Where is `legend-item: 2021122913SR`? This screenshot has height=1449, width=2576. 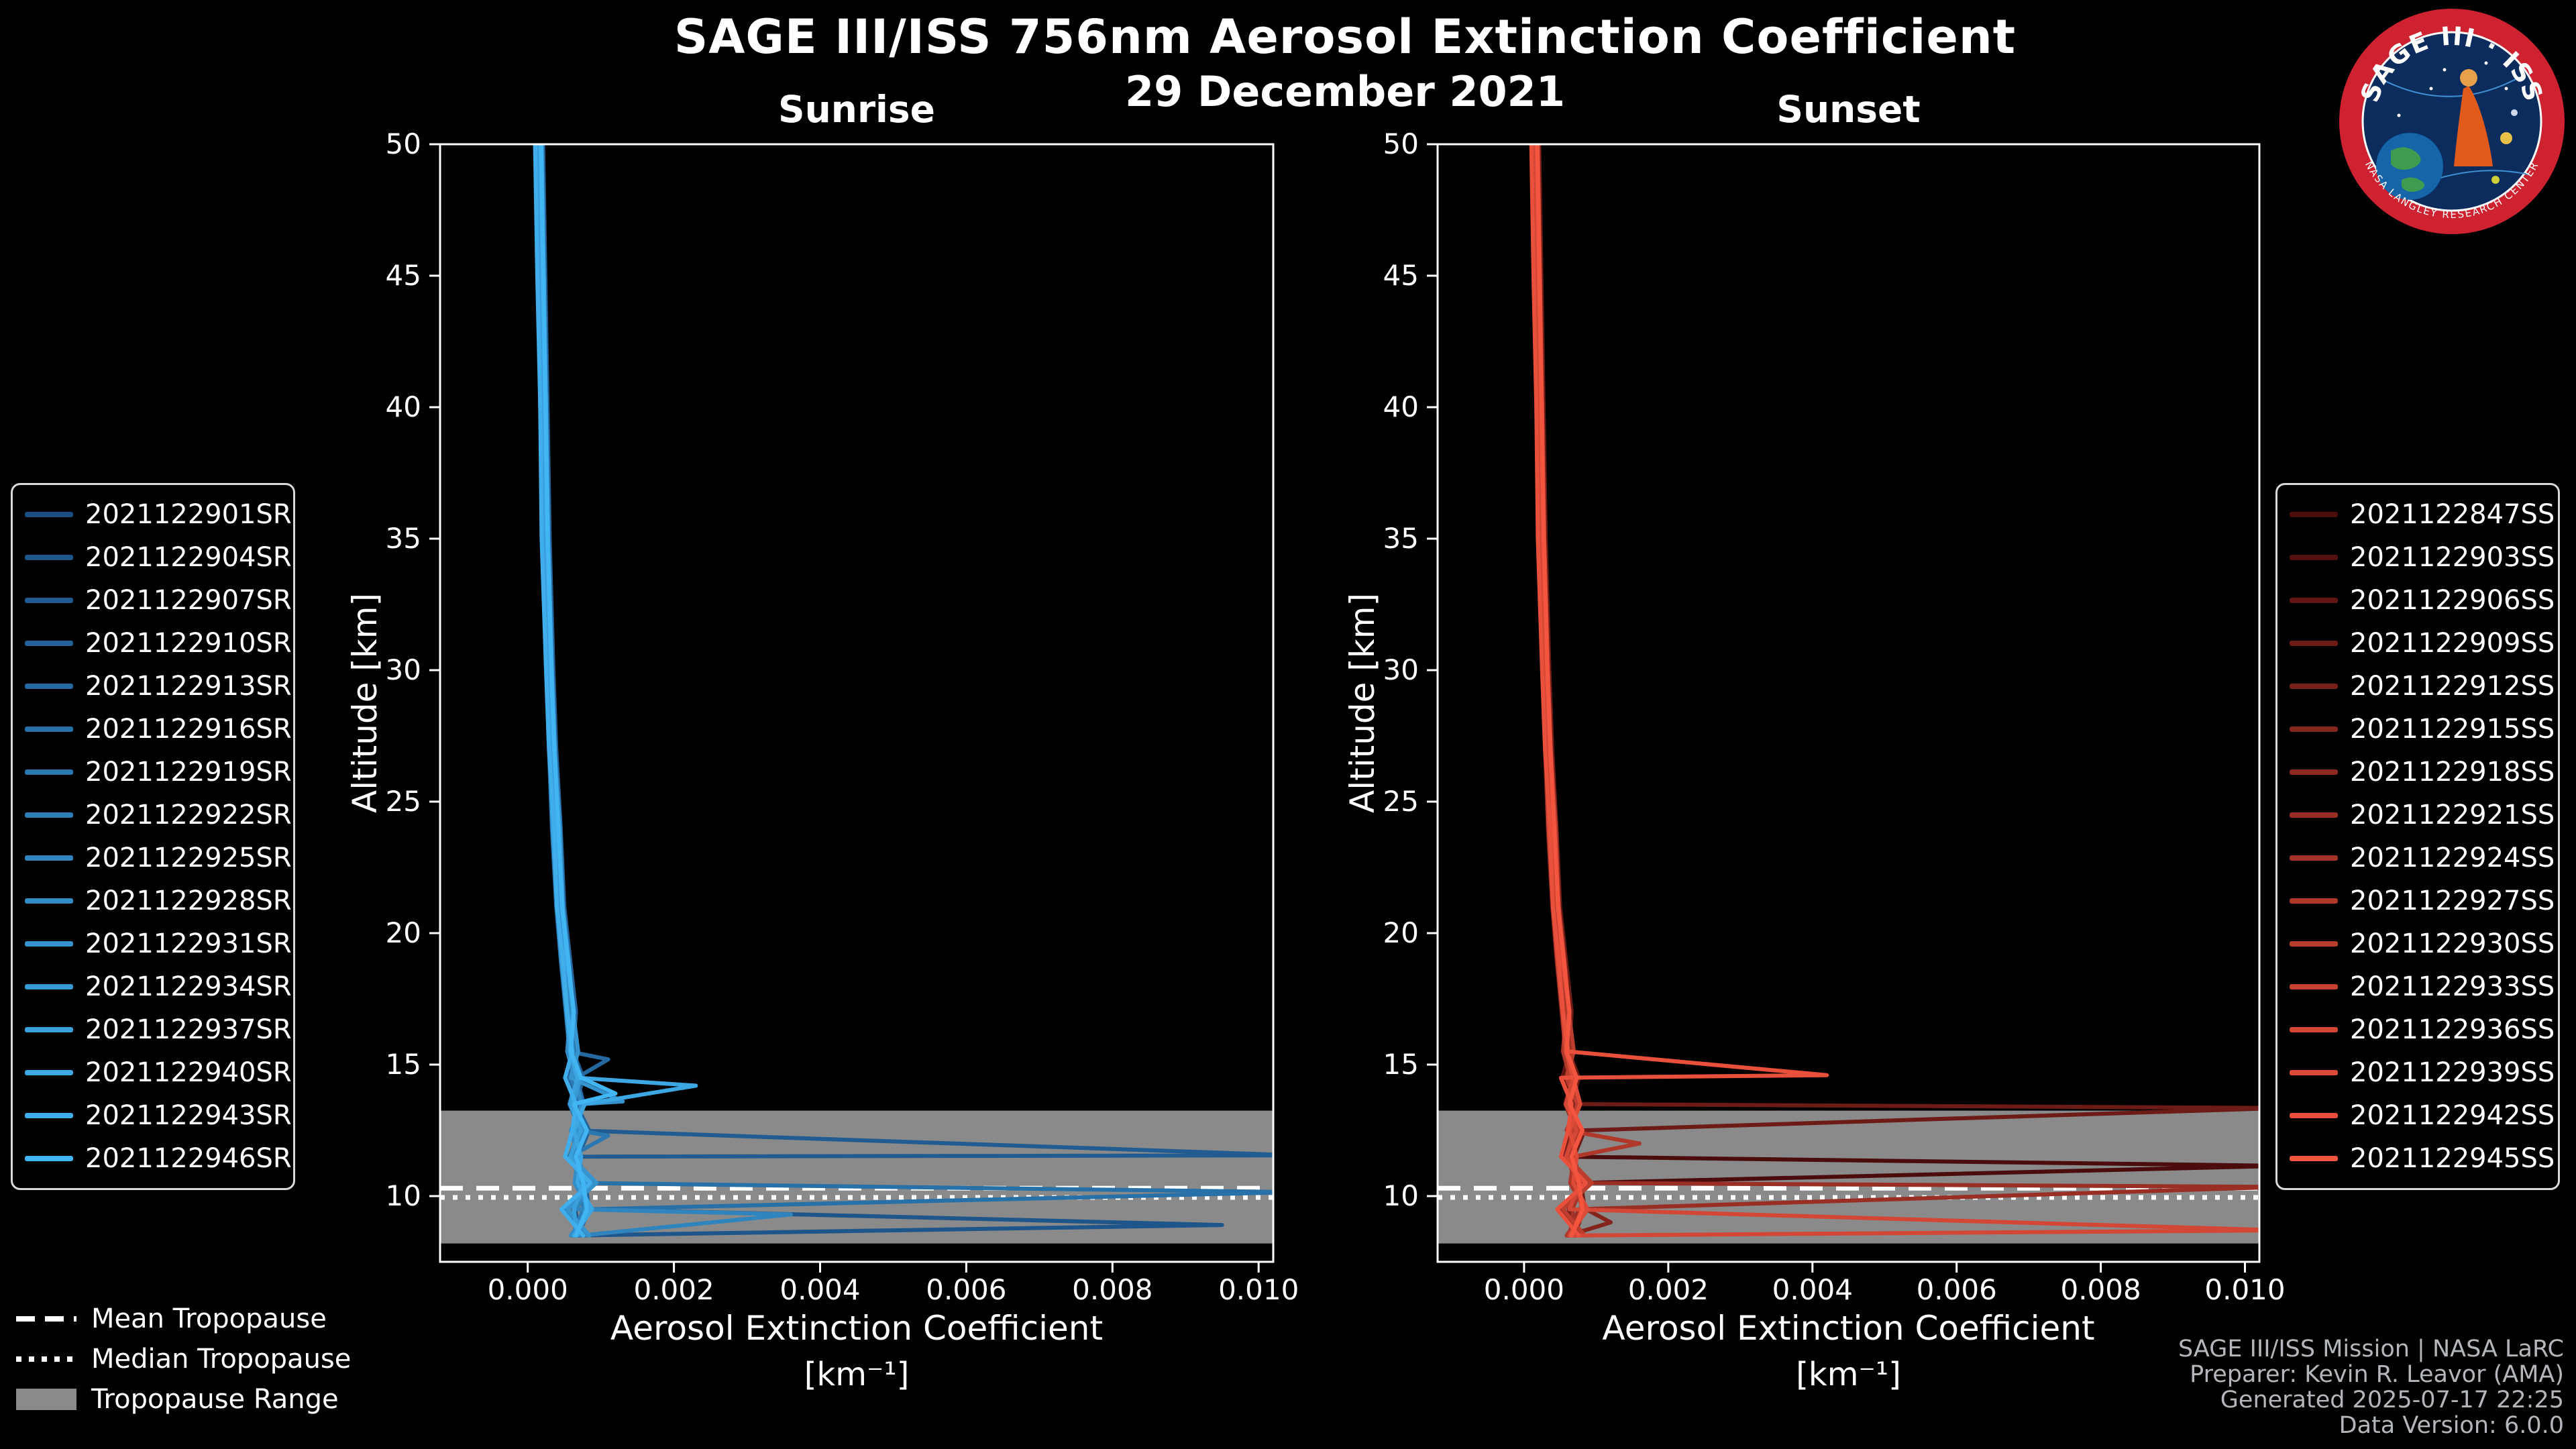
legend-item: 2021122913SR is located at coordinates (153, 686).